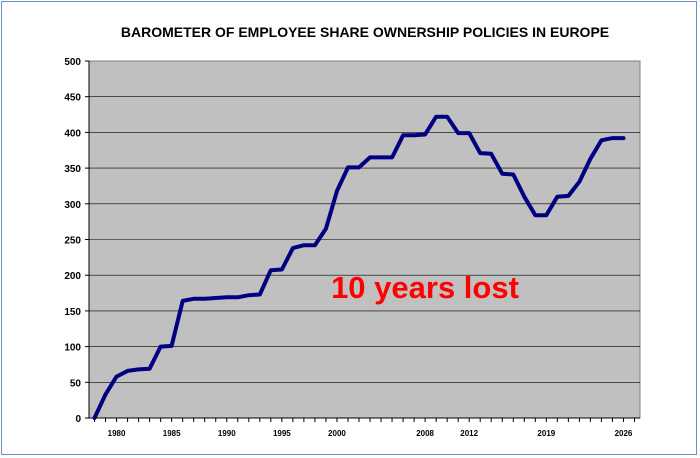 The image size is (700, 458). What do you see at coordinates (425, 287) in the screenshot?
I see `annotation-label: 10 years lost` at bounding box center [425, 287].